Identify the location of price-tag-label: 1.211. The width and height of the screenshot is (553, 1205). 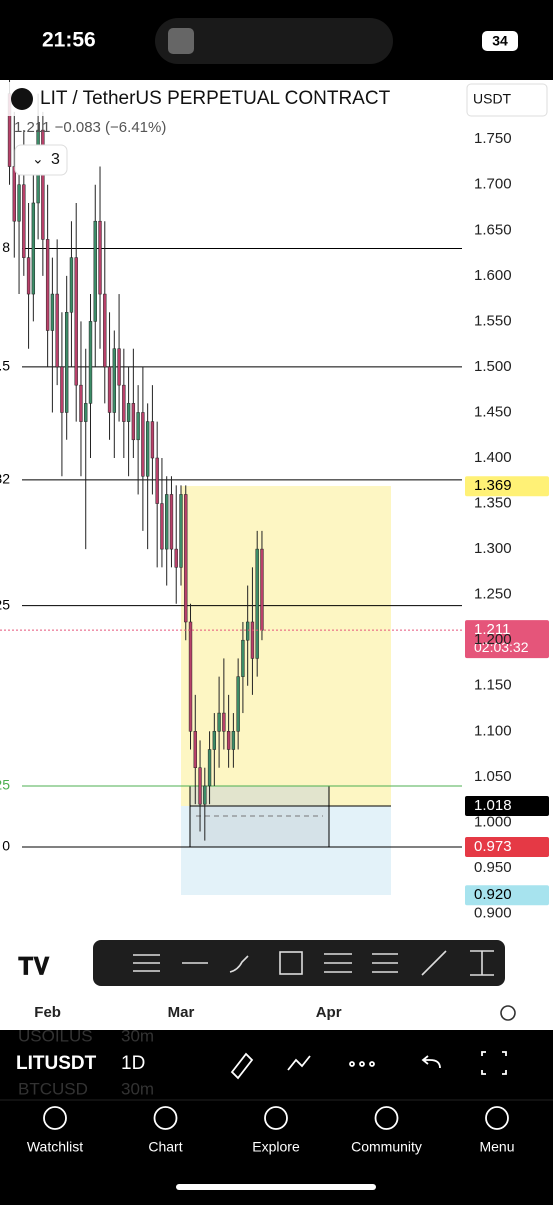
(492, 629).